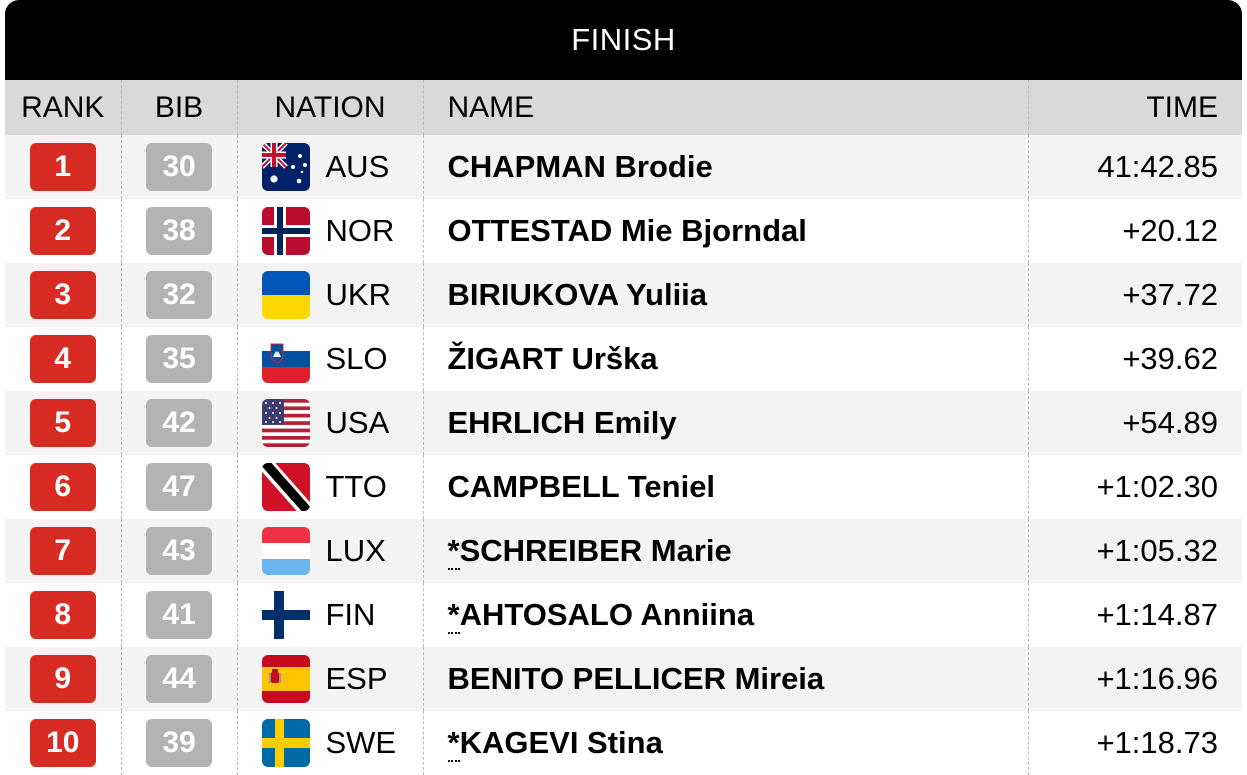 This screenshot has height=775, width=1247. What do you see at coordinates (361, 742) in the screenshot?
I see `nation-code: SWE` at bounding box center [361, 742].